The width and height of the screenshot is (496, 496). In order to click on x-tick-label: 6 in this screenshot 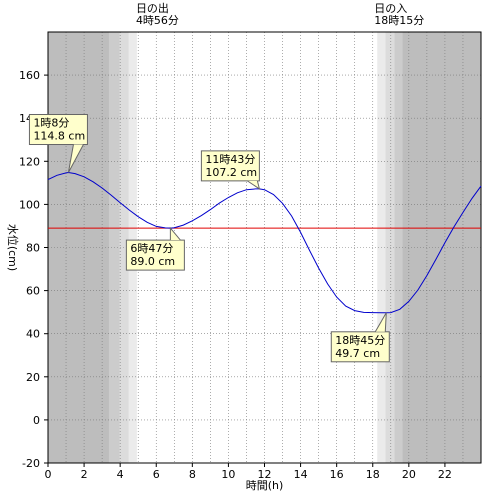, I will do `click(156, 474)`.